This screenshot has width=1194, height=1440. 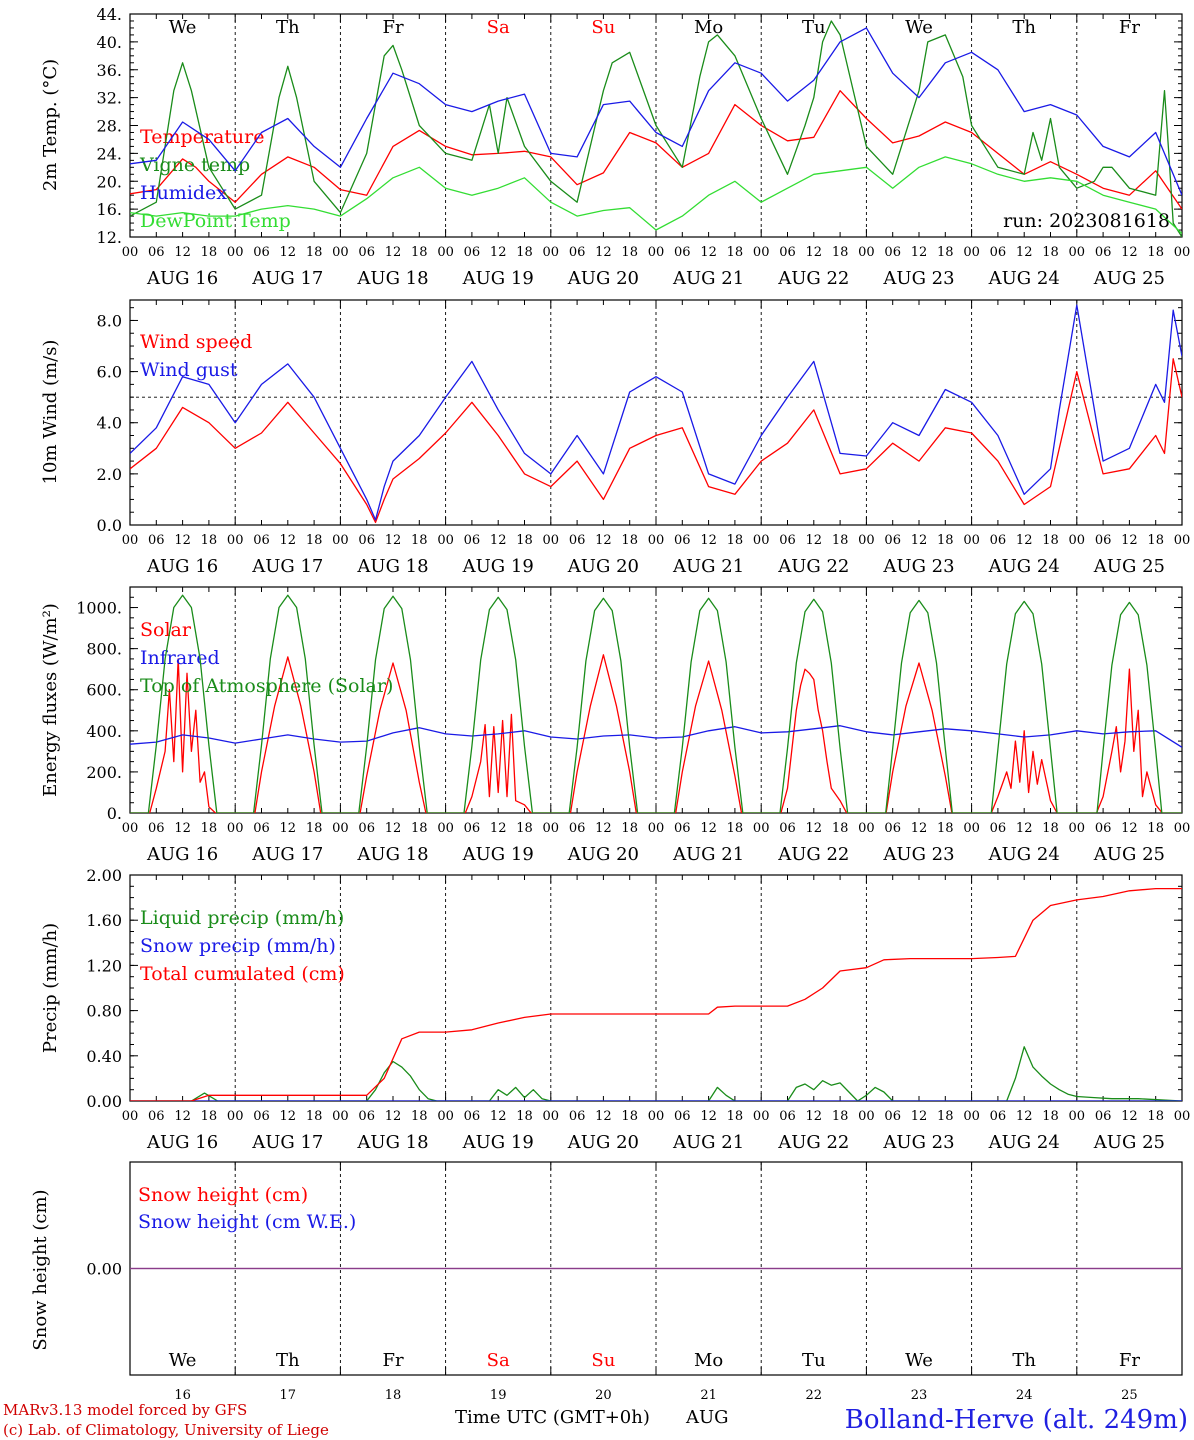 I want to click on weekday-label: Tu, so click(x=814, y=27).